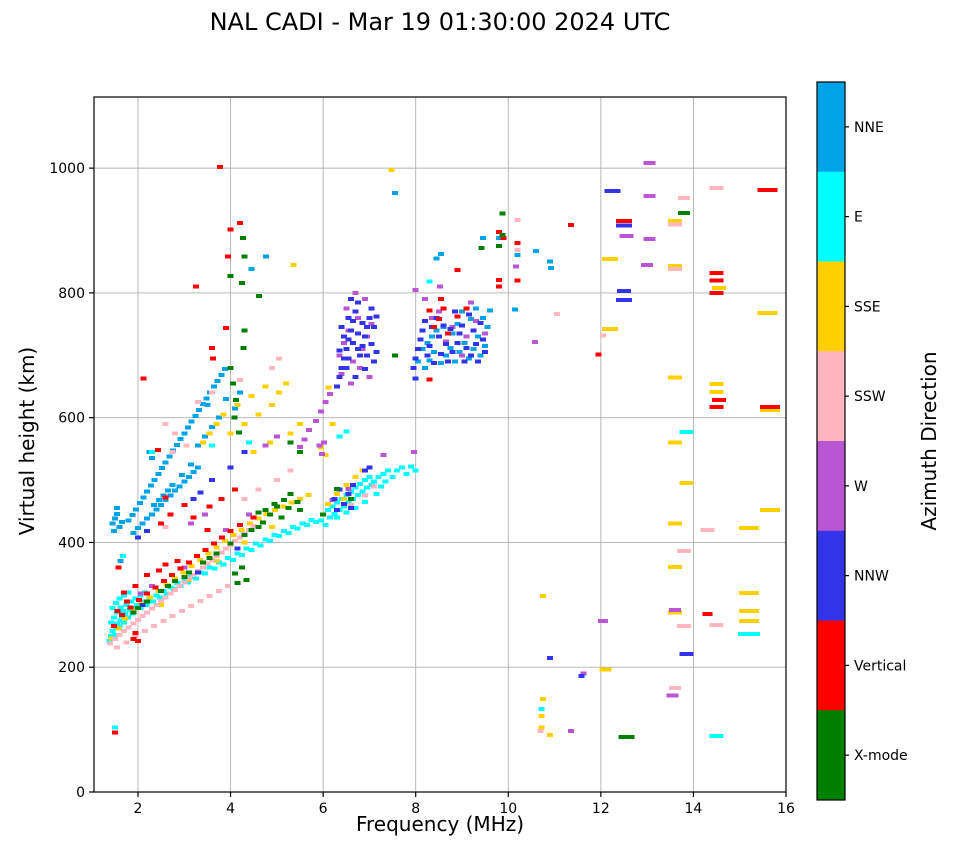  What do you see at coordinates (67, 169) in the screenshot?
I see `y-tick-label: 1000` at bounding box center [67, 169].